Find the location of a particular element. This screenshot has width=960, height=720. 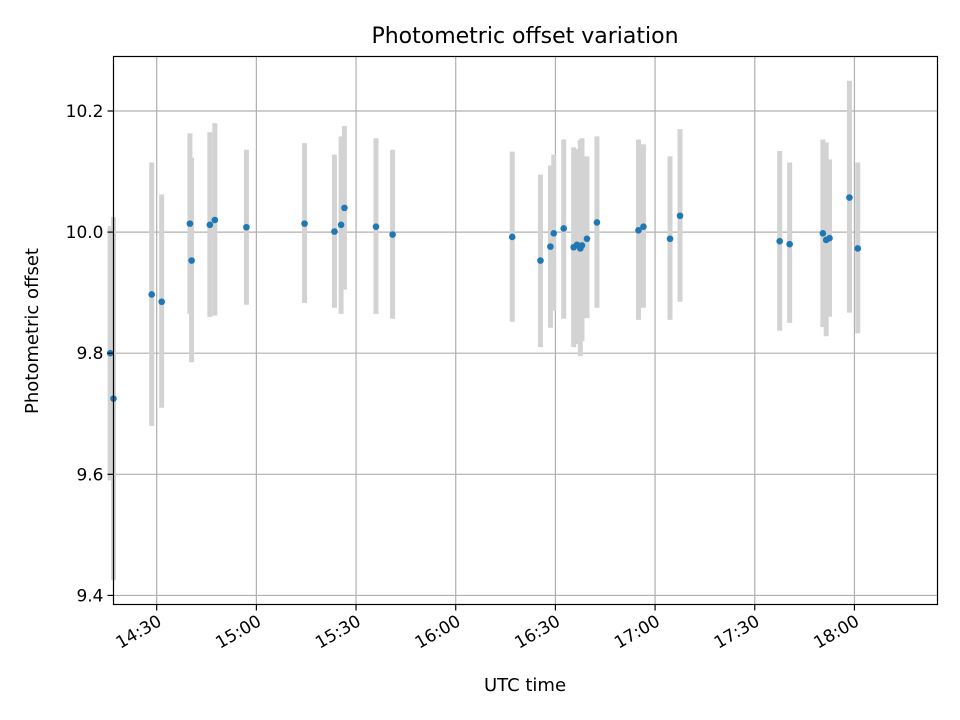

x-tick-label: 16:30 is located at coordinates (537, 633).